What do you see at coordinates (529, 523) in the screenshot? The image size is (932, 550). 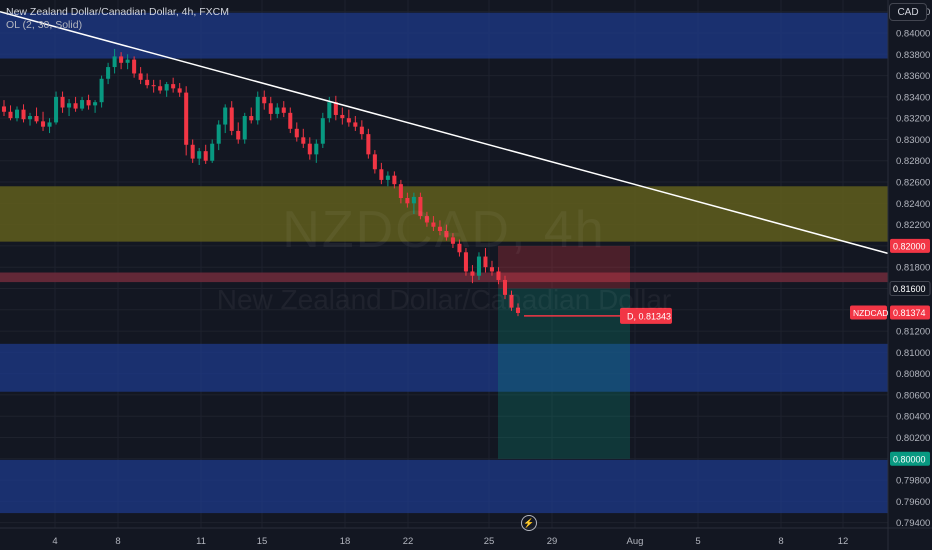 I see `lightning-icon: ⚡` at bounding box center [529, 523].